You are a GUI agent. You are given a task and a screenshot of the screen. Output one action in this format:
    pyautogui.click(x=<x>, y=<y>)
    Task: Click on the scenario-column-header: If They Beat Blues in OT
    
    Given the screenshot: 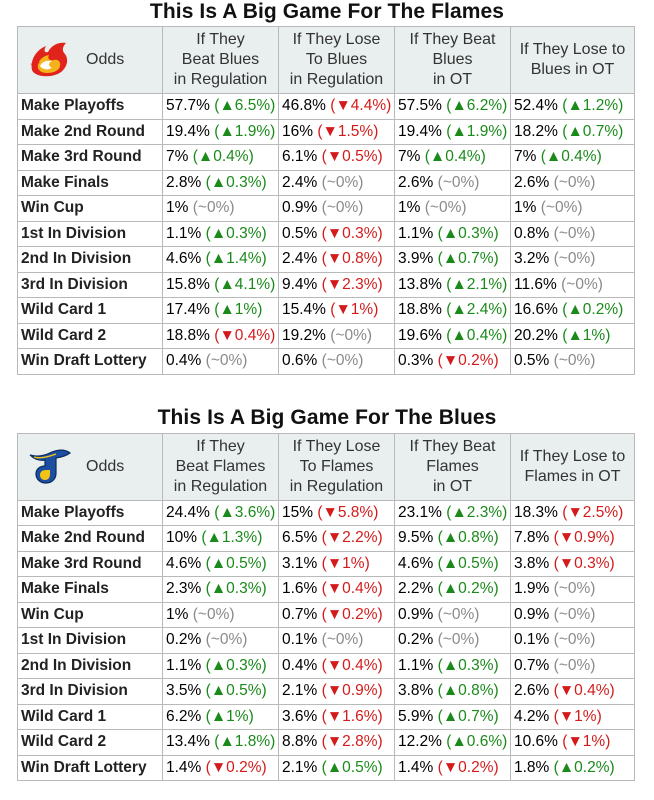 What is the action you would take?
    pyautogui.click(x=452, y=60)
    